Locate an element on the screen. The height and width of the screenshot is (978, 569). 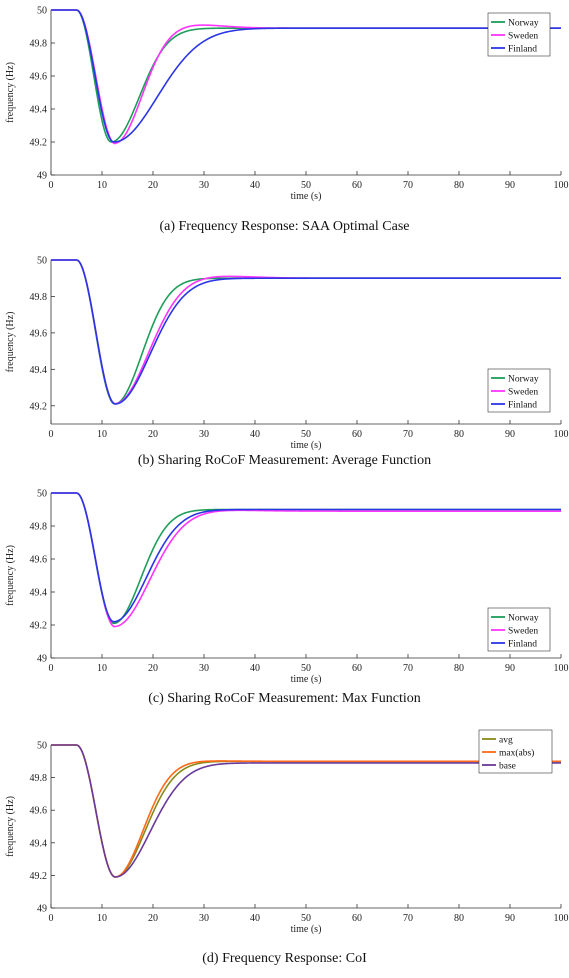
legend-entry-label: avg is located at coordinates (506, 740).